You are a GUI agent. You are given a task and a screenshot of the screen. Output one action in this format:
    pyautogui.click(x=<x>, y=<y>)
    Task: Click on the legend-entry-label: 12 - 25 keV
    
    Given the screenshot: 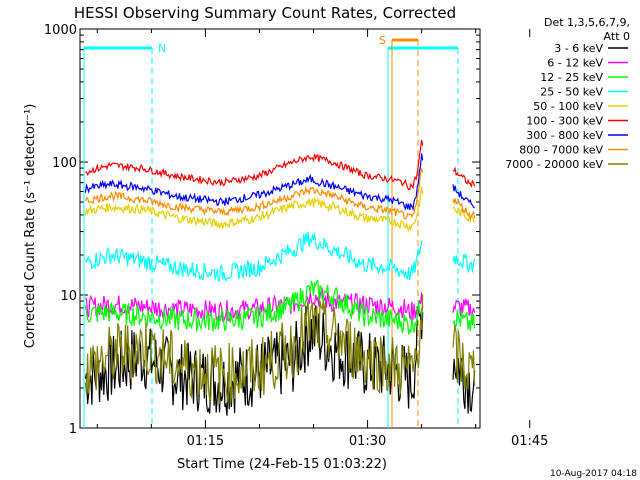 What is the action you would take?
    pyautogui.click(x=571, y=77)
    